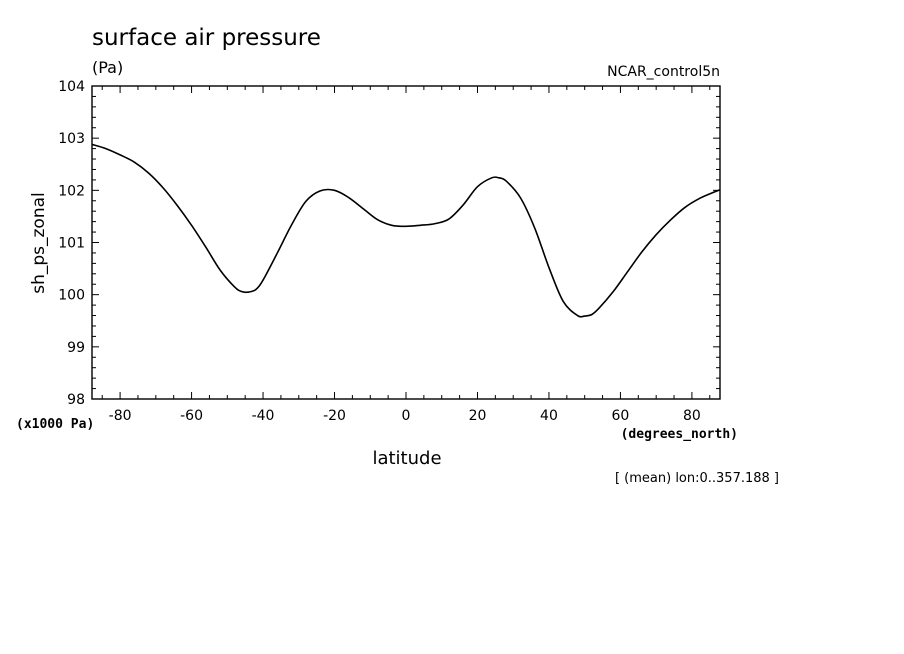  What do you see at coordinates (621, 416) in the screenshot?
I see `x-tick-label: 60` at bounding box center [621, 416].